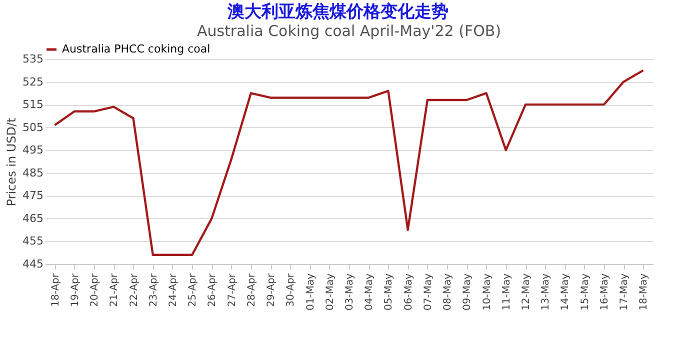 This screenshot has height=337, width=676. Describe the element at coordinates (585, 292) in the screenshot. I see `x-tick-label: 15-May` at that location.